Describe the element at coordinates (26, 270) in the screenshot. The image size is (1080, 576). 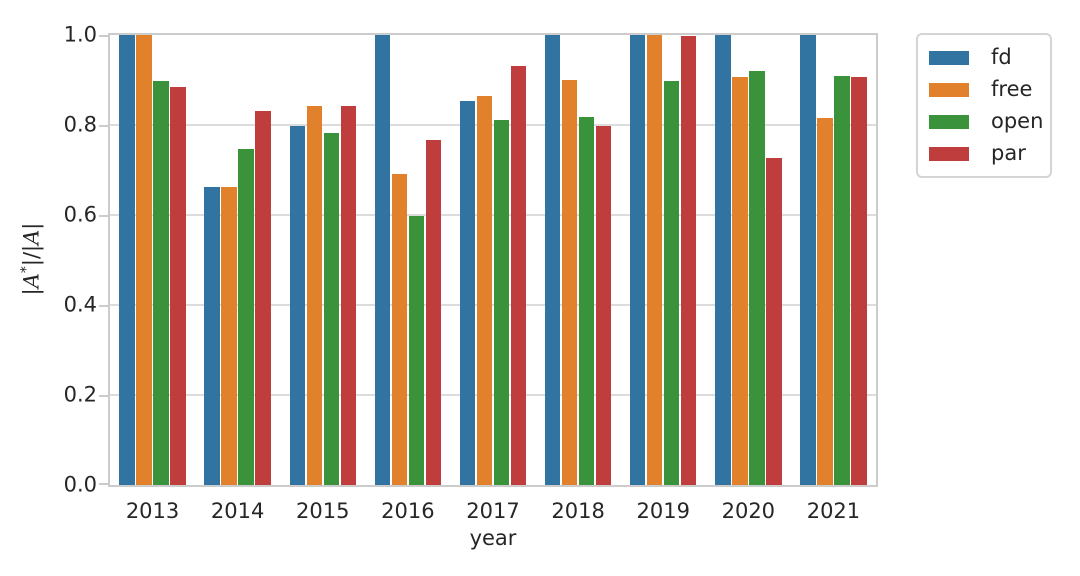
I see `y-axis-label-superscript: *` at that location.